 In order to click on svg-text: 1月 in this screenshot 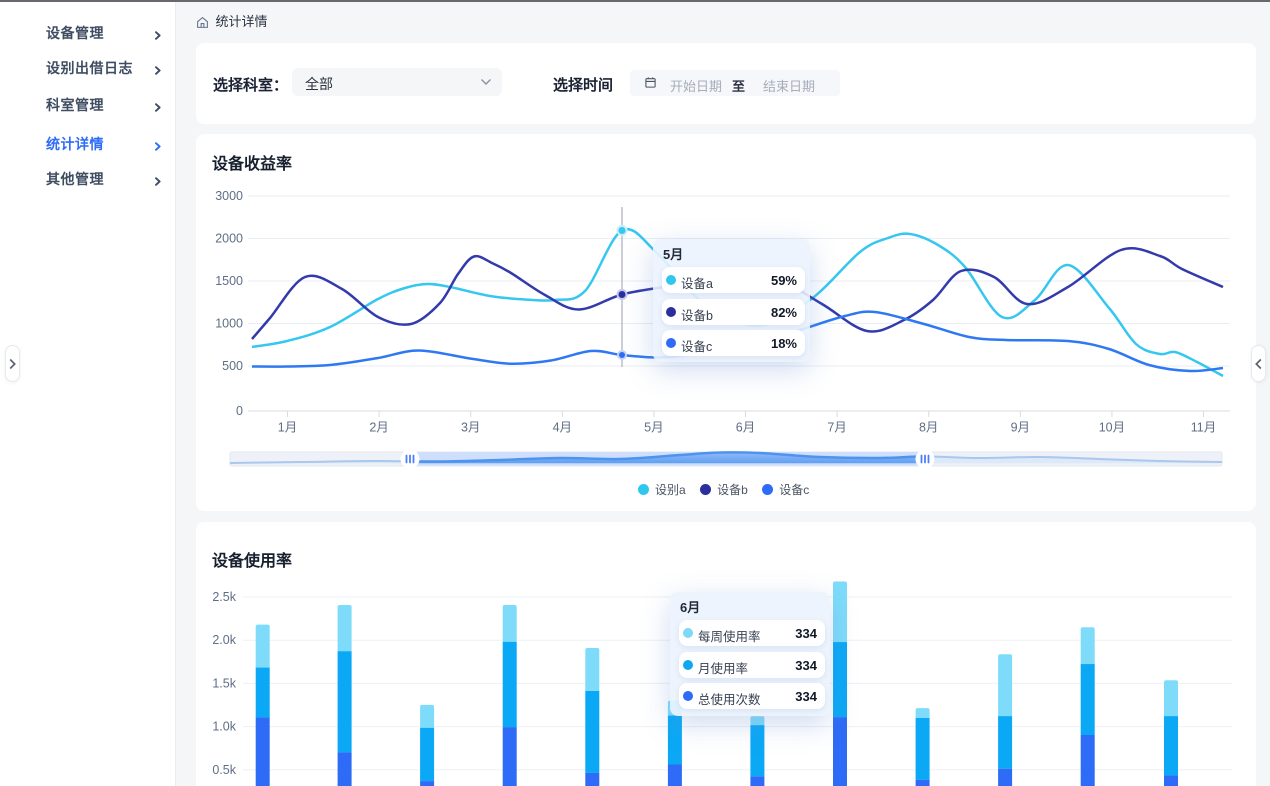, I will do `click(287, 428)`.